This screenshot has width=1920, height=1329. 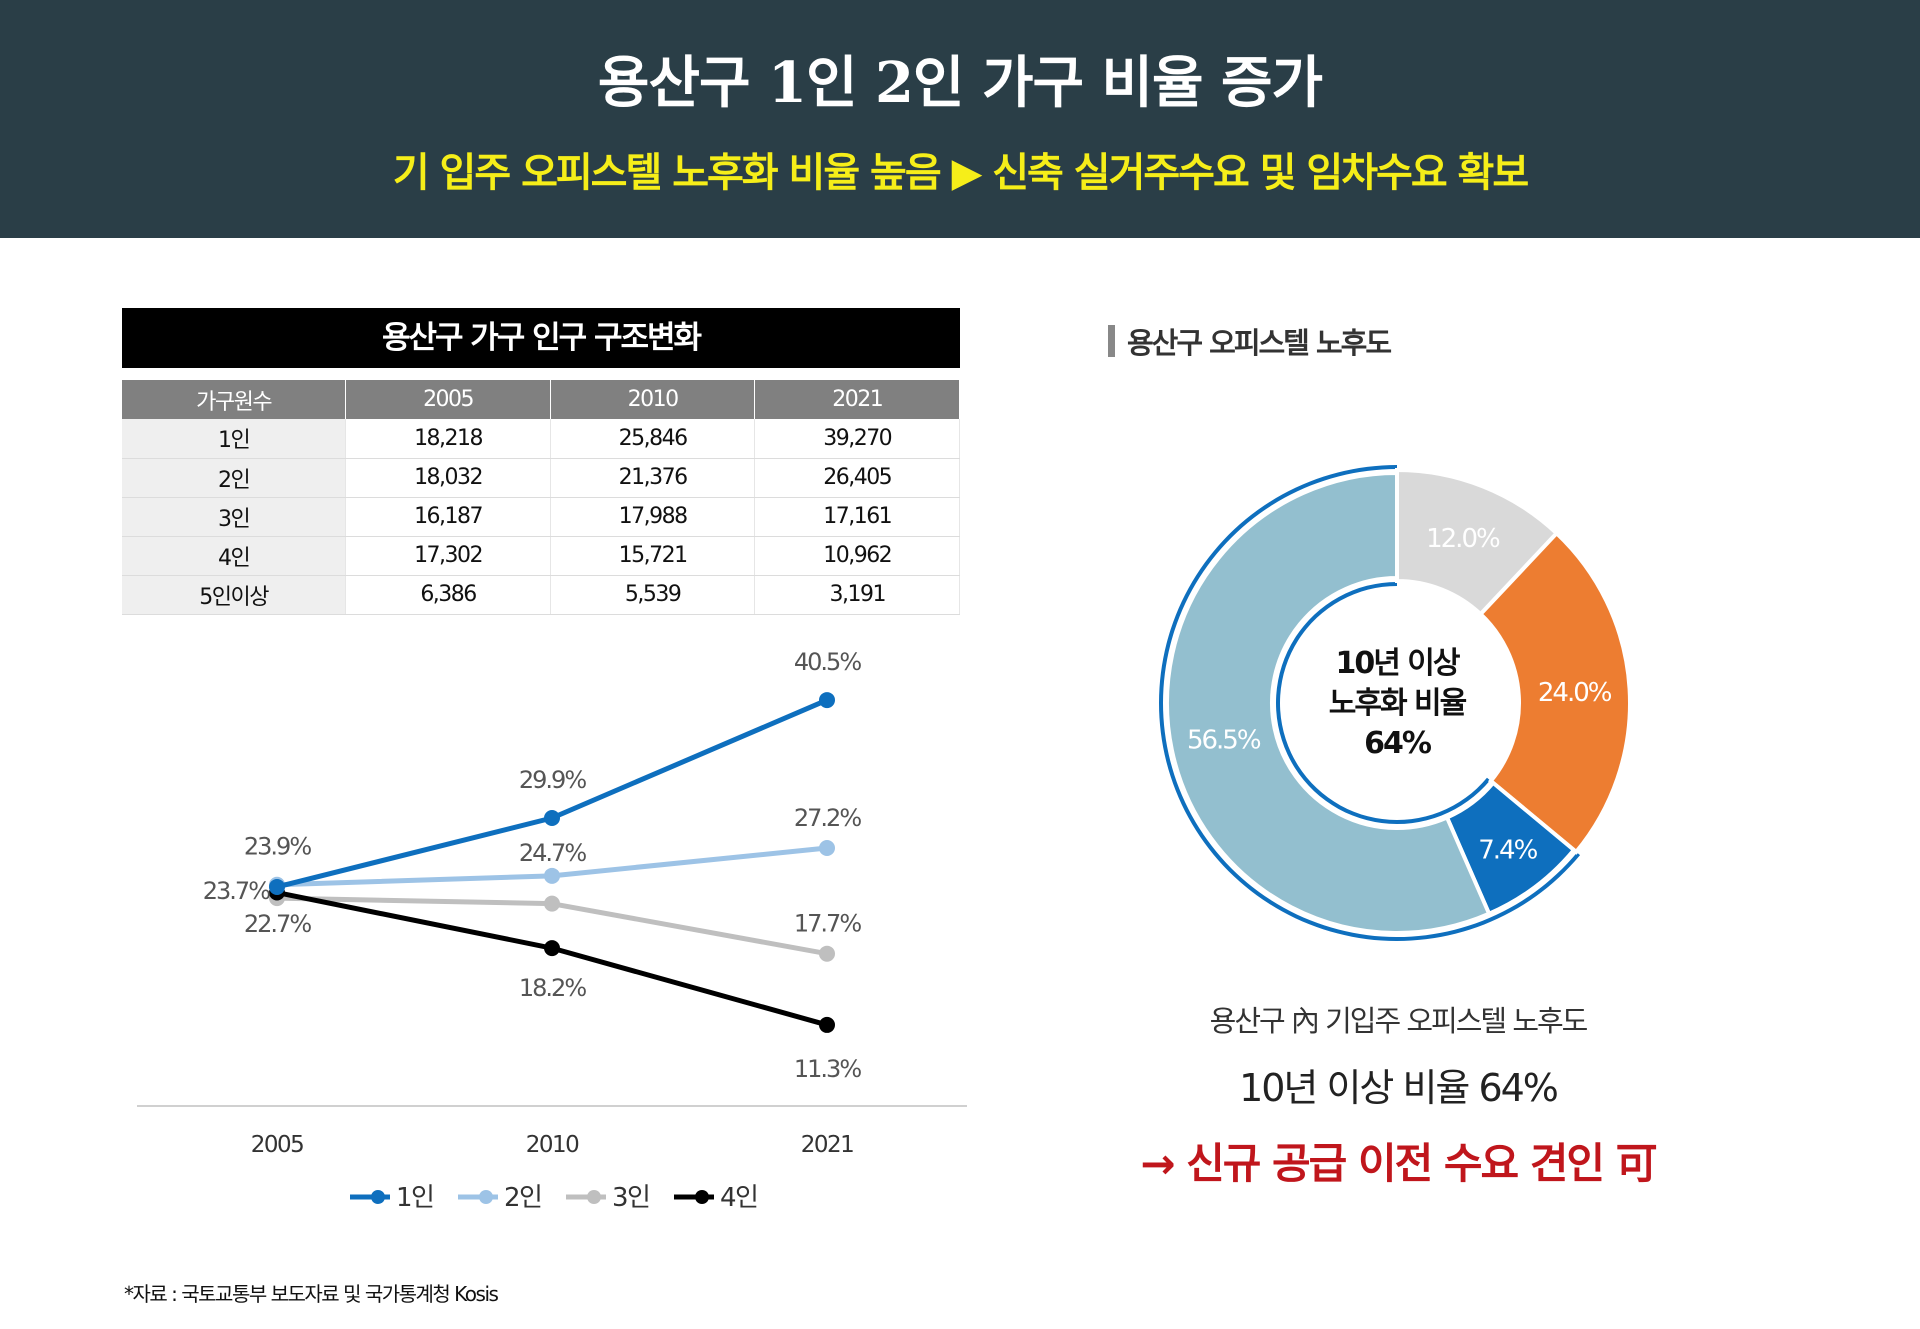 I want to click on table-cell: 18,032, so click(x=448, y=478).